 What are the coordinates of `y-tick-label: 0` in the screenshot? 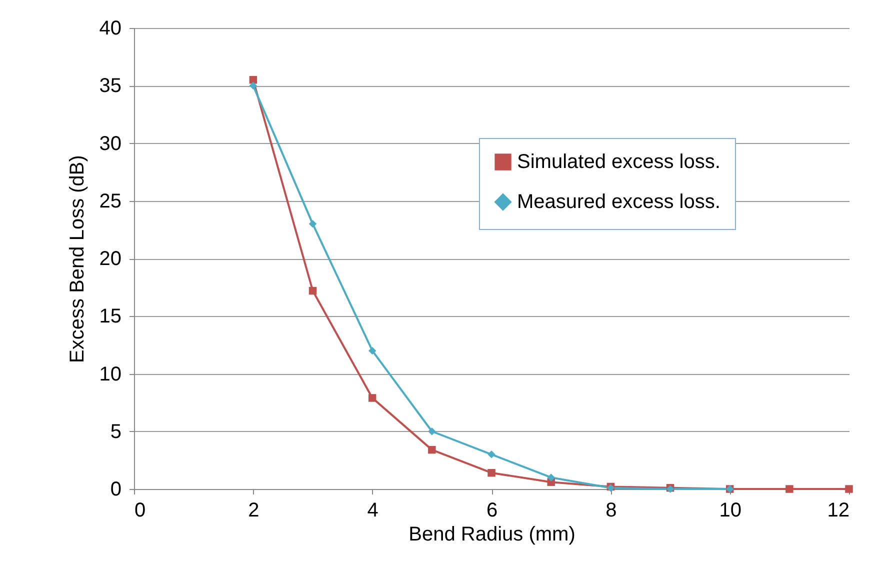 It's located at (116, 489).